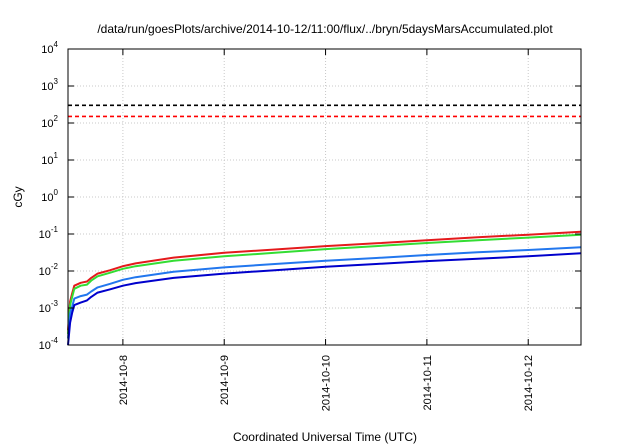 The height and width of the screenshot is (448, 640). What do you see at coordinates (49, 85) in the screenshot?
I see `y-tick-label: 10³` at bounding box center [49, 85].